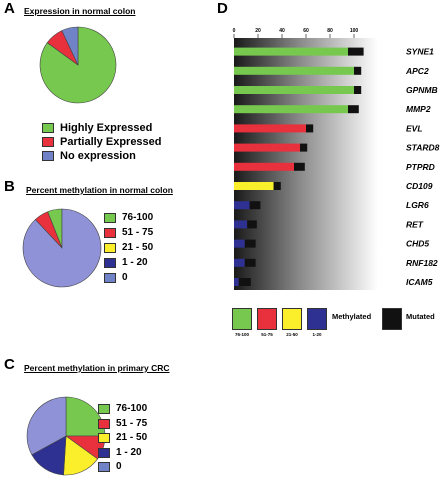  I want to click on legend-methylated-label: Methylated, so click(352, 316).